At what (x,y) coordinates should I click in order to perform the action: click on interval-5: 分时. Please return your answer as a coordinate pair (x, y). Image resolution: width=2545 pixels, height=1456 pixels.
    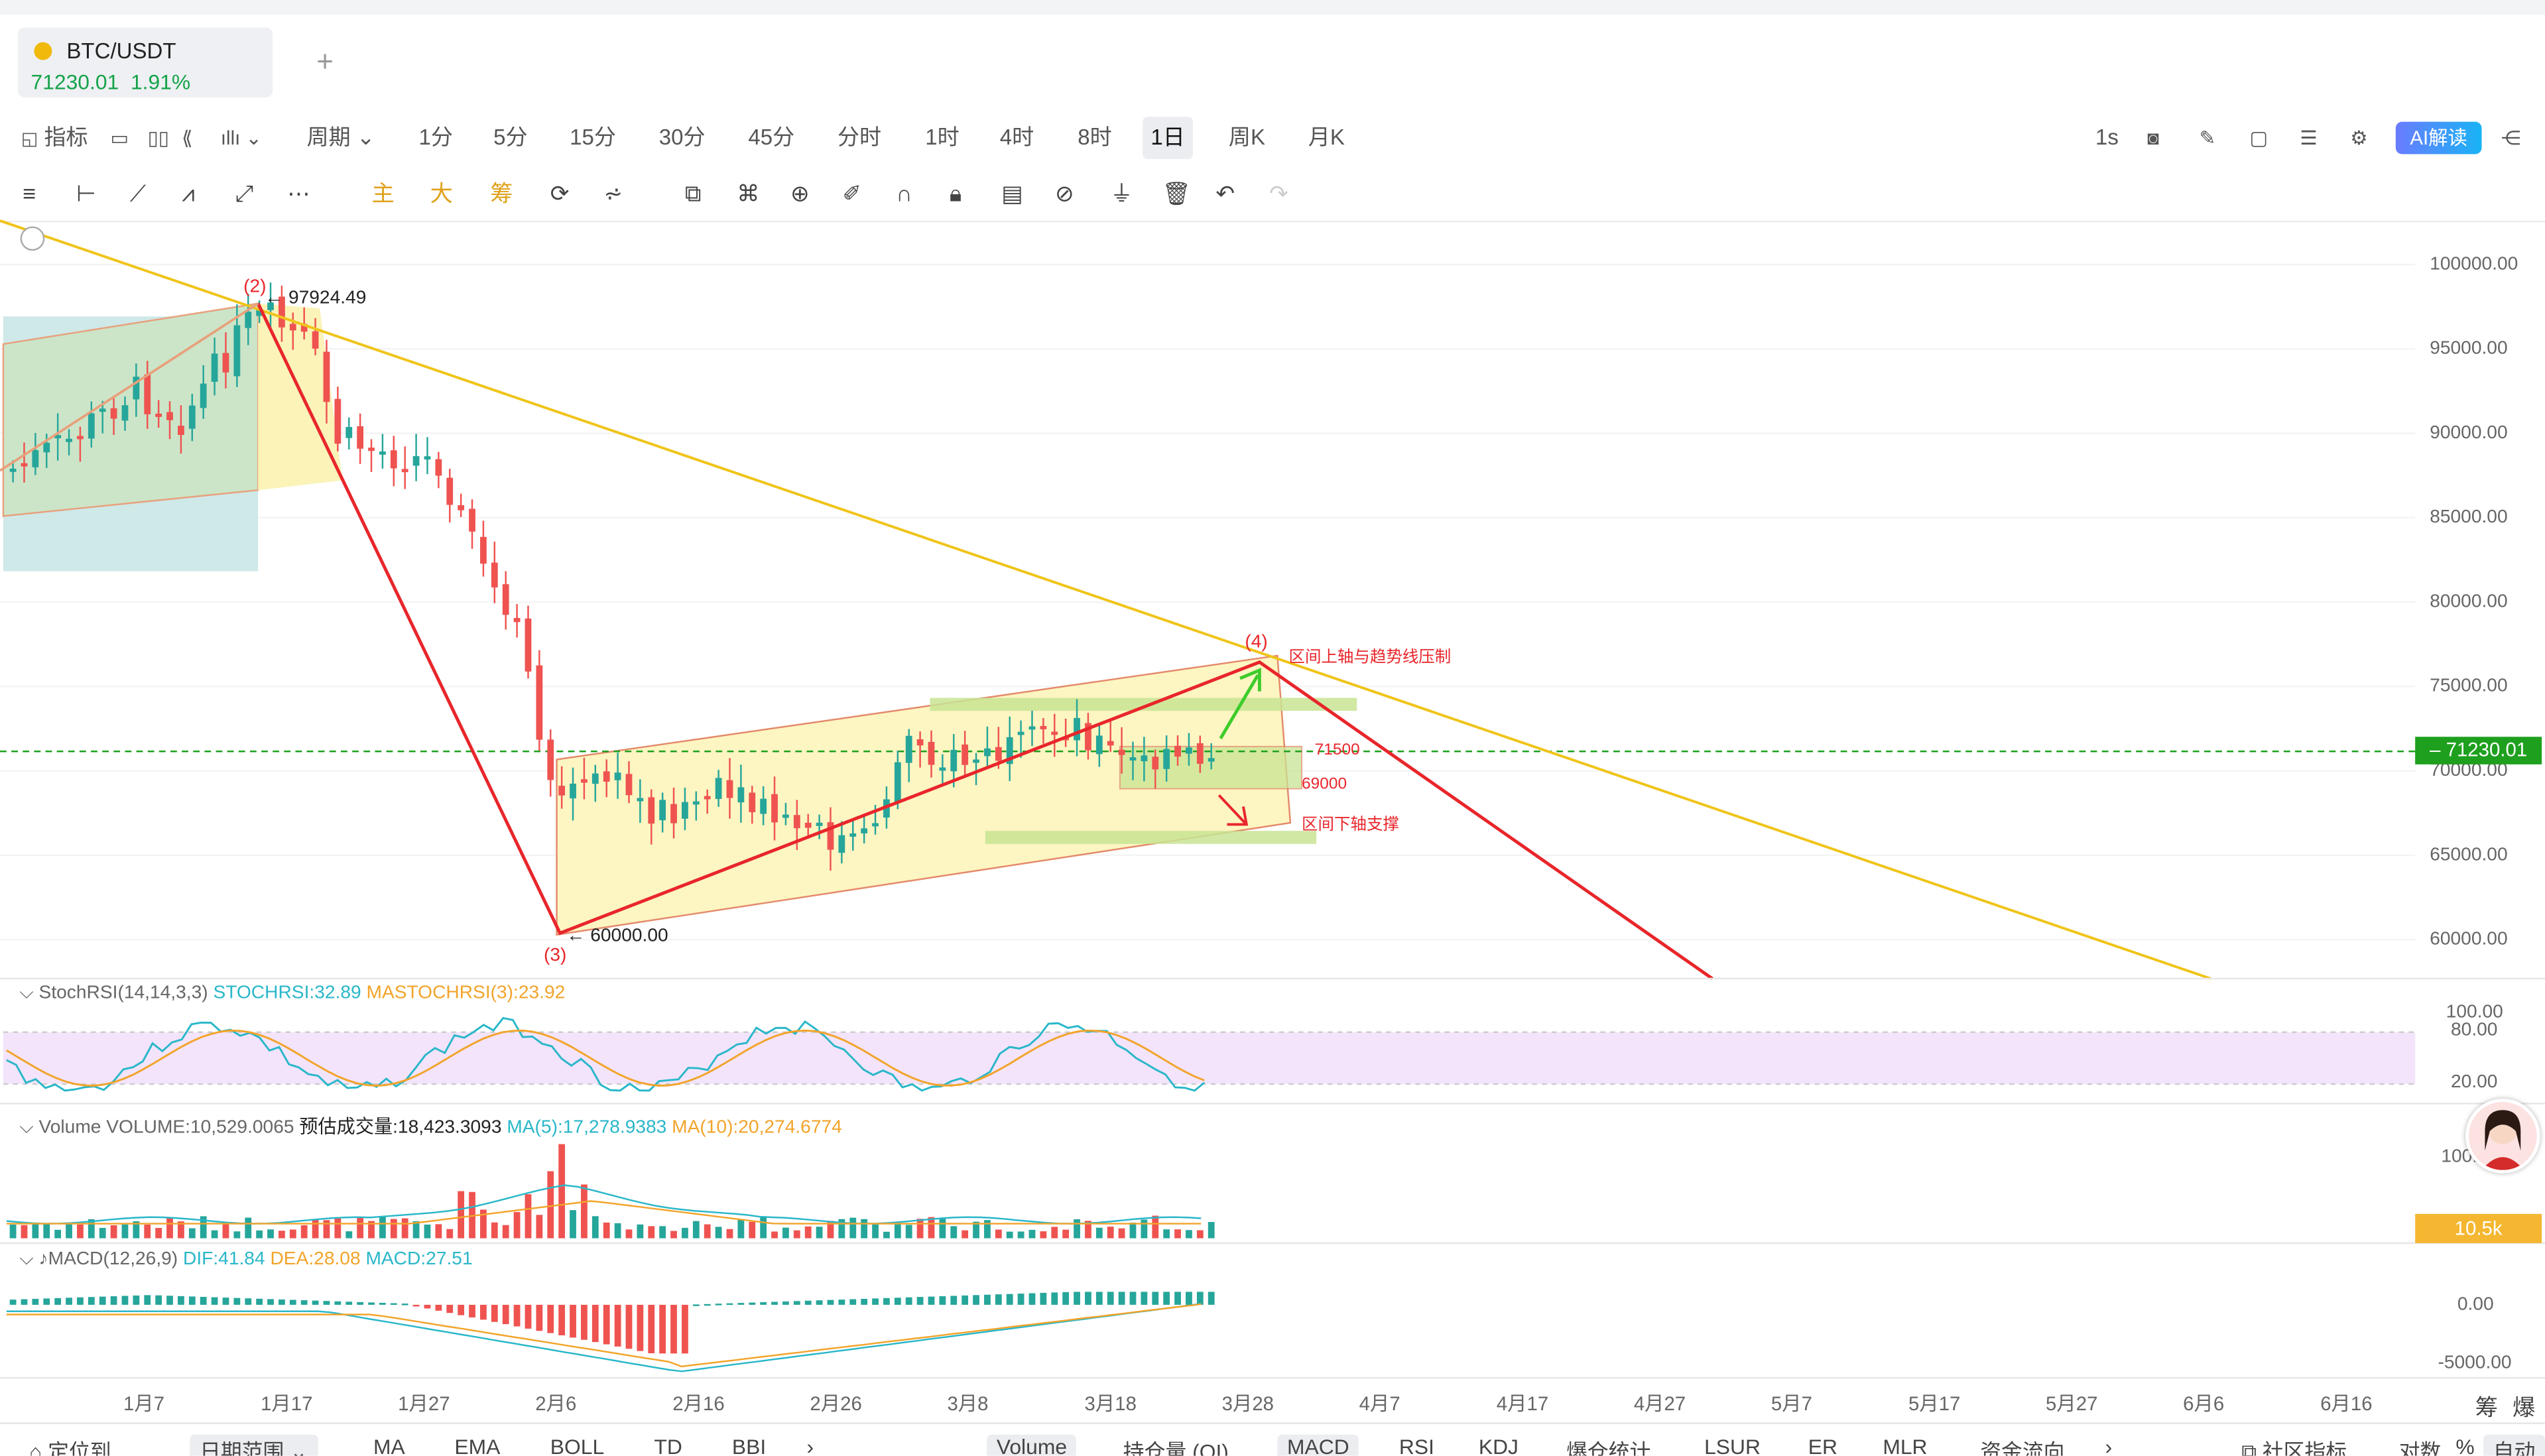
    Looking at the image, I should click on (860, 137).